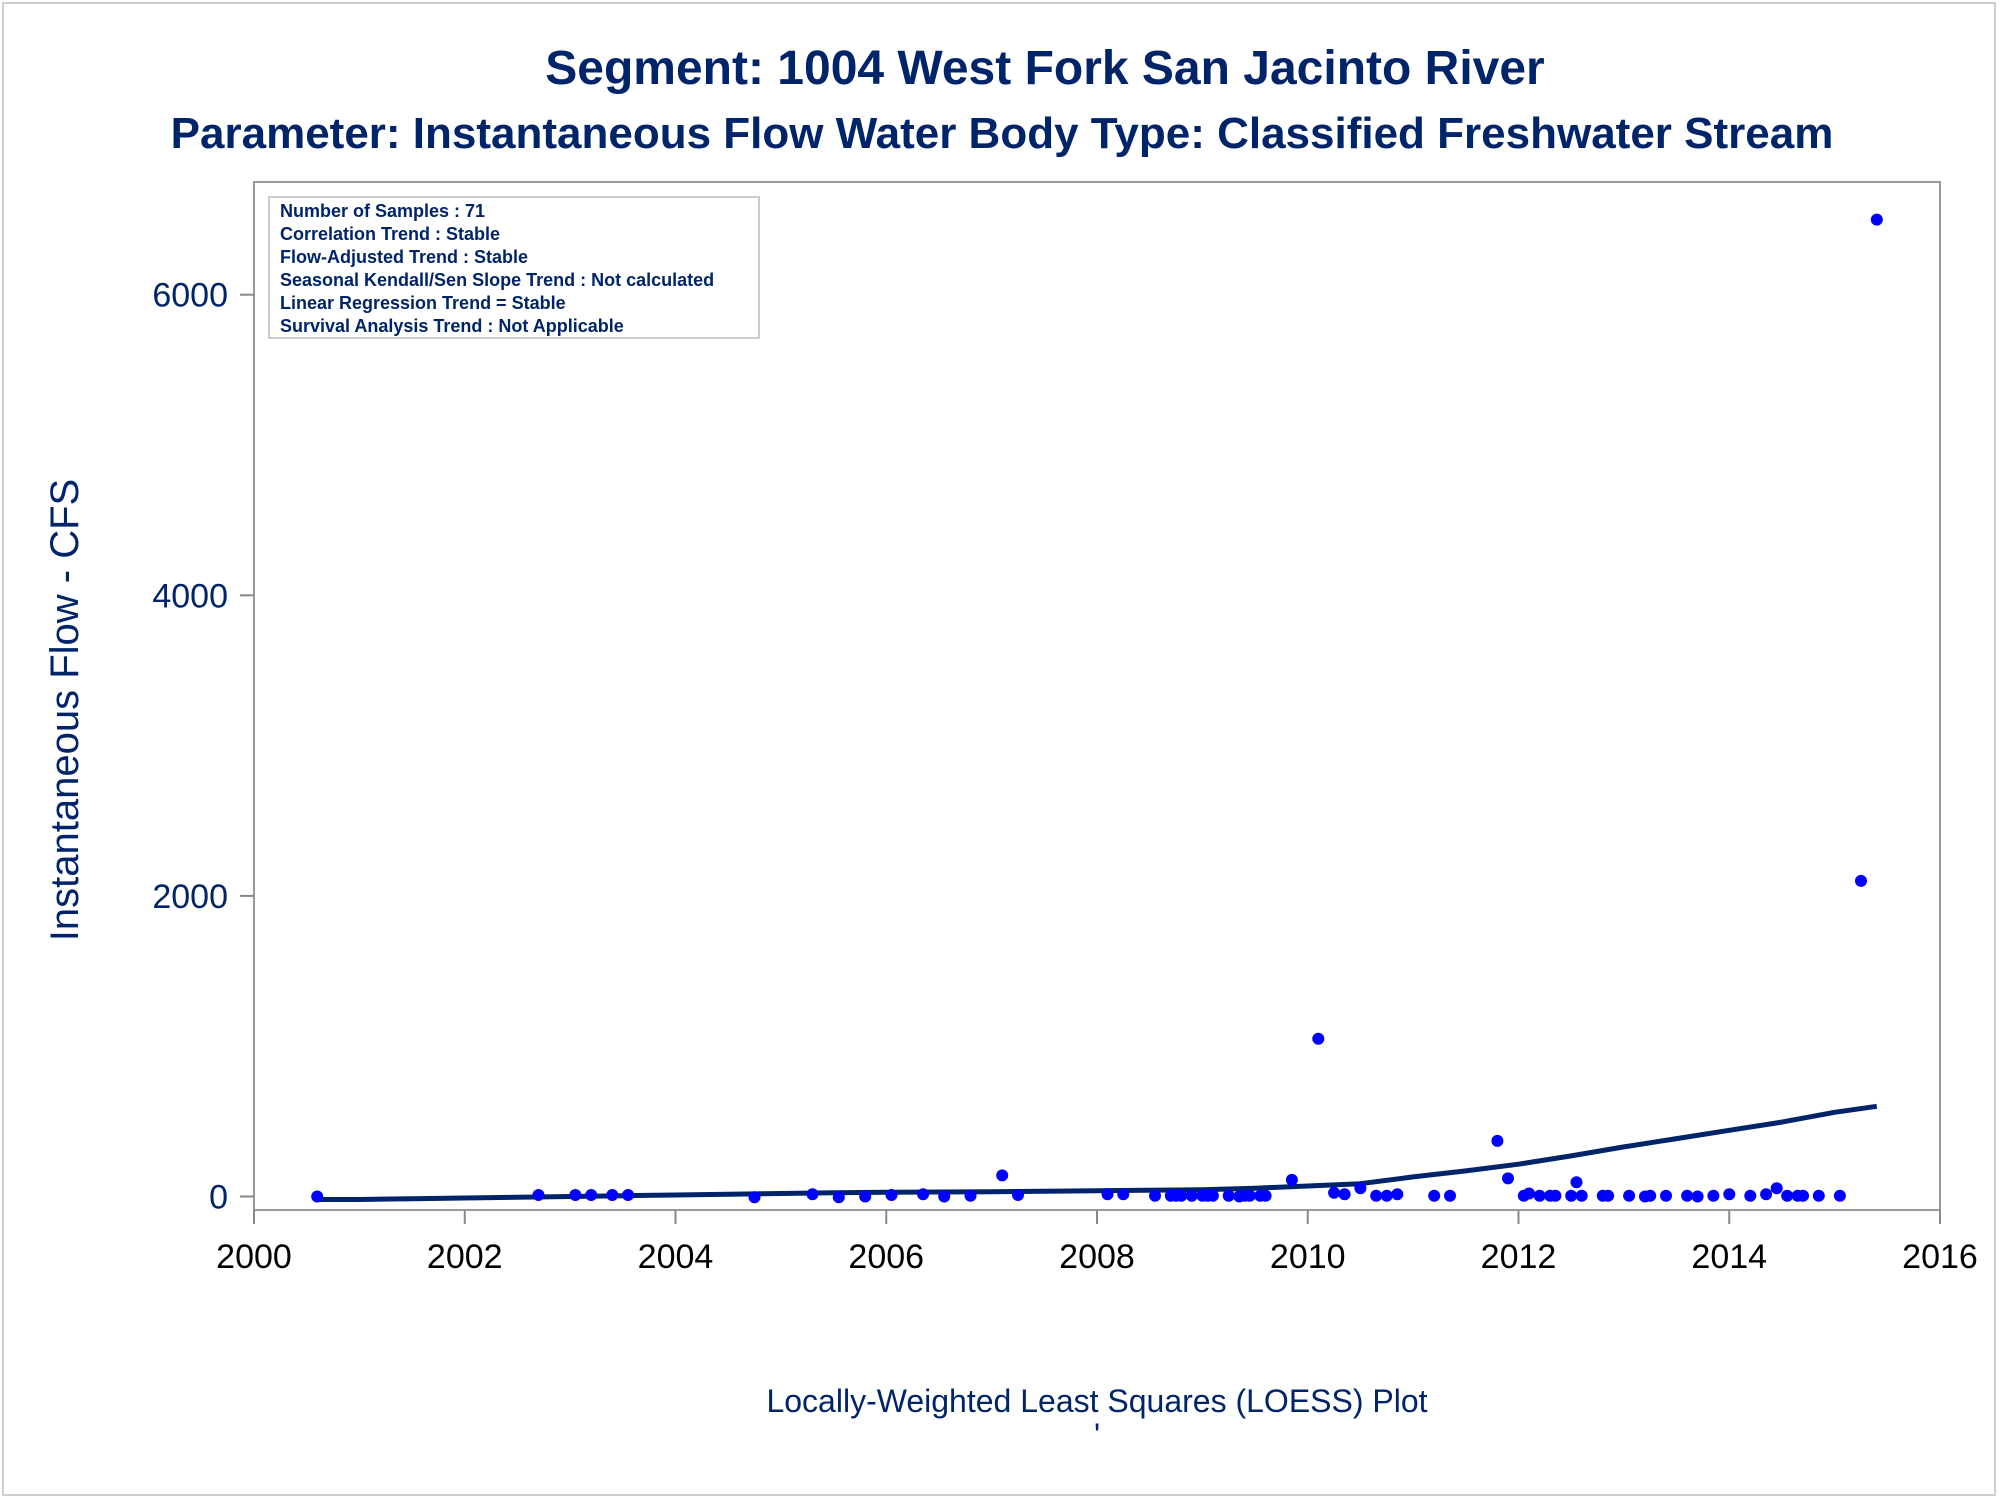  I want to click on footnote-mark: ', so click(1097, 1435).